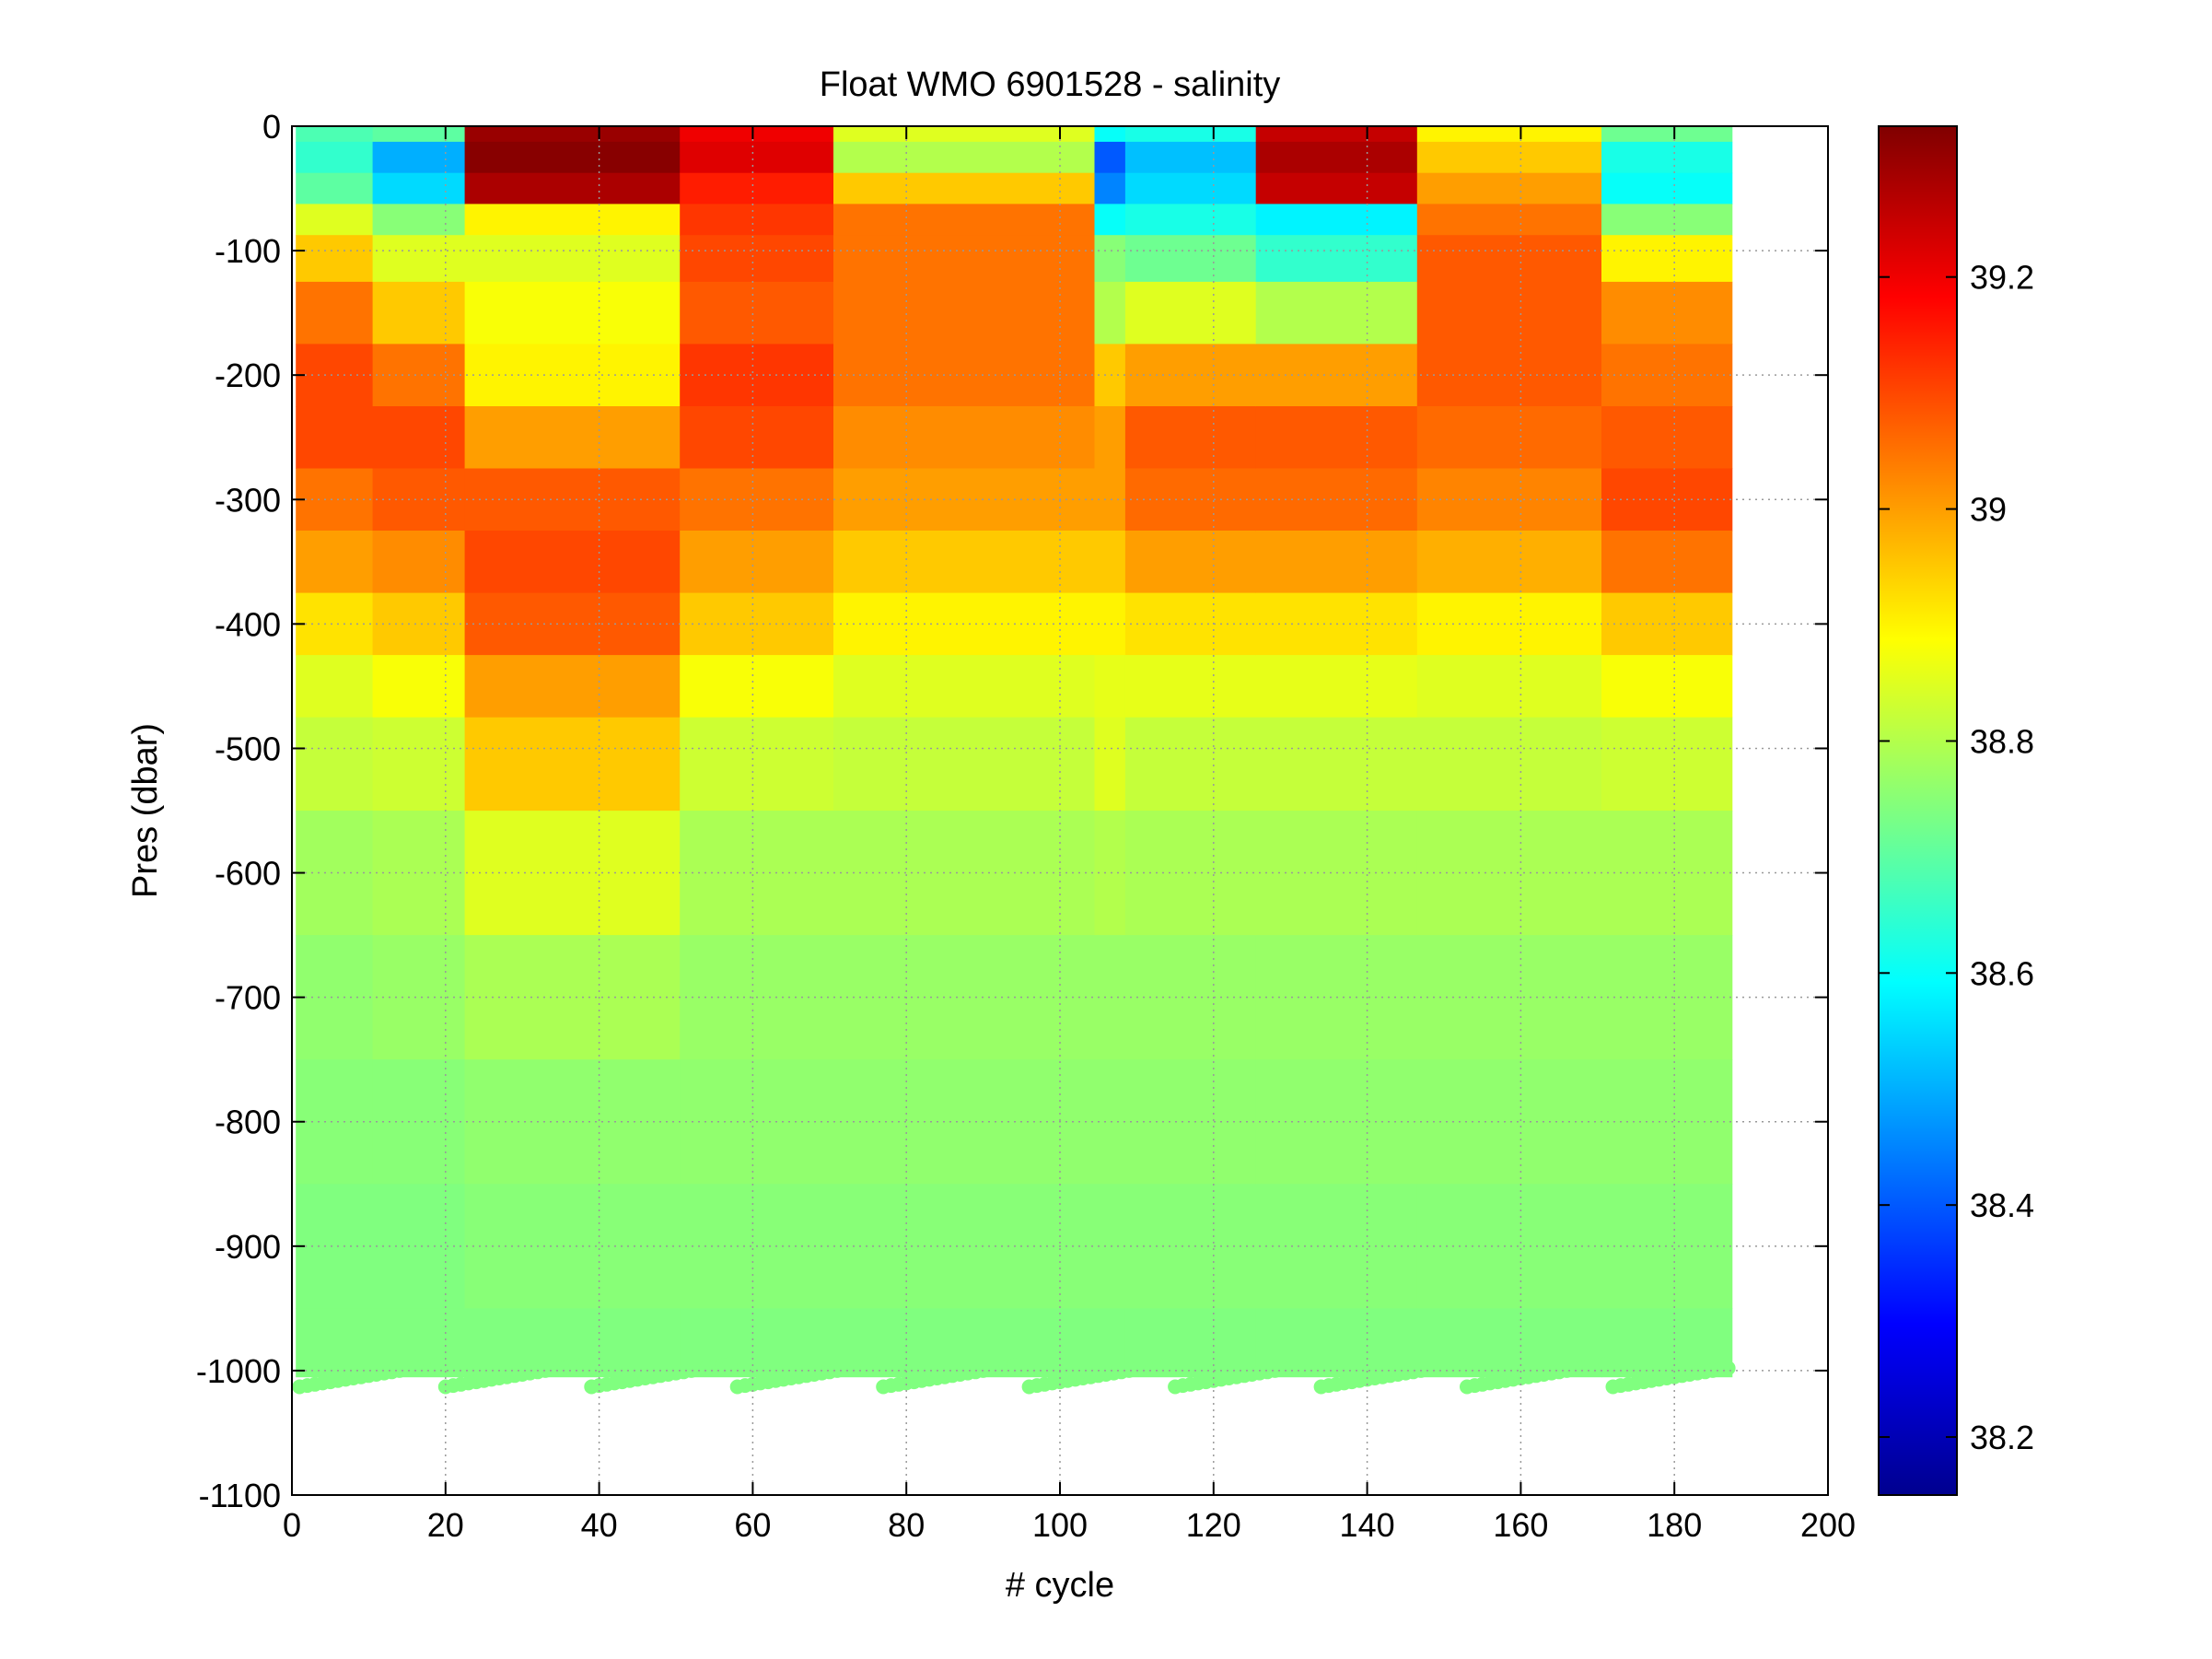  I want to click on x-tick-label: 80, so click(906, 1525).